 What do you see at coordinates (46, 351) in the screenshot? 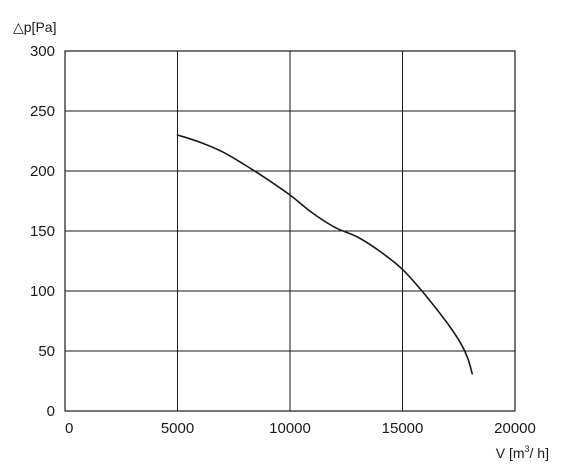
I see `y-tick-label: 50` at bounding box center [46, 351].